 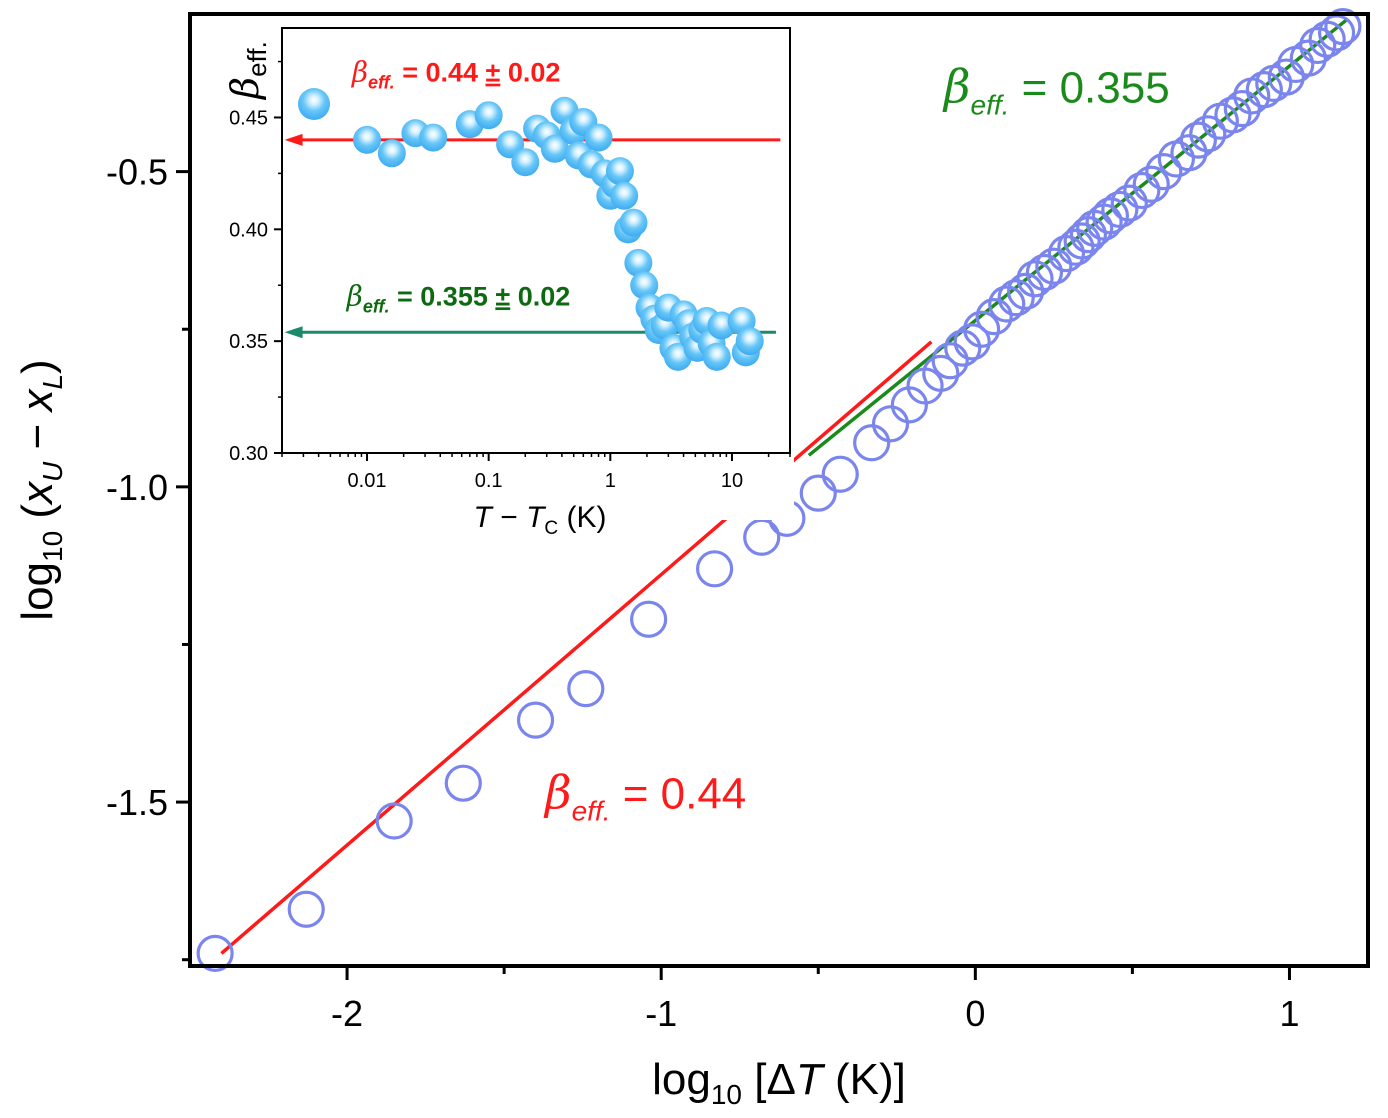 I want to click on inset-x-tick-label: 0.1, so click(x=489, y=481).